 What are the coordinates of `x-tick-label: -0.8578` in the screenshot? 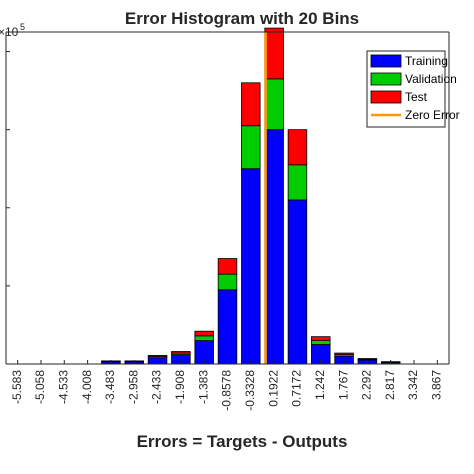 It's located at (227, 390).